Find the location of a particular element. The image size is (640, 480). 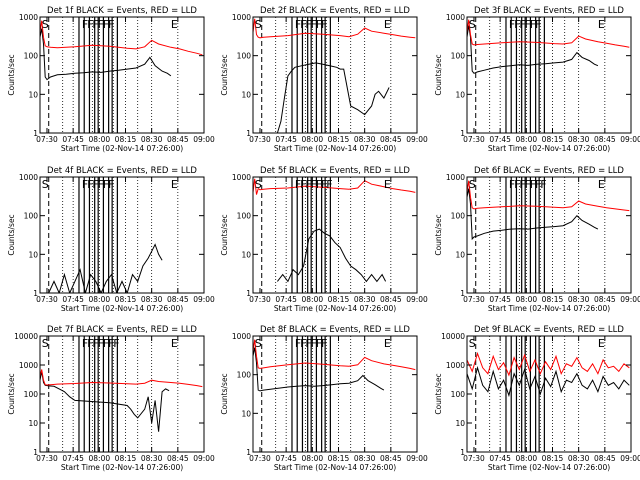

plot-frame is located at coordinates (335, 75).